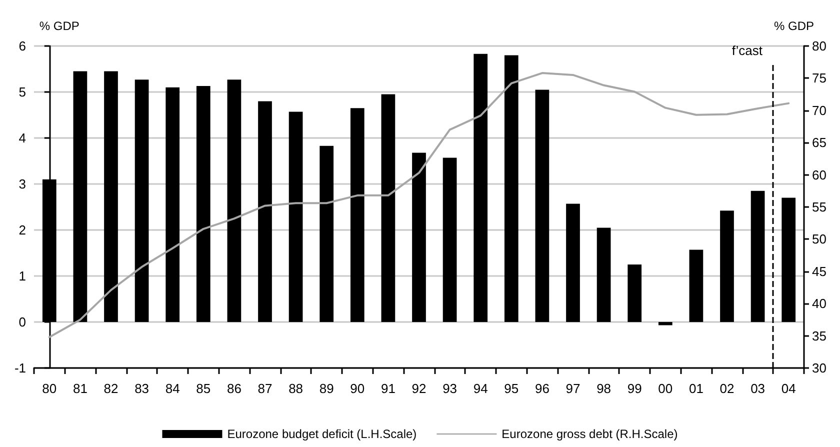 The height and width of the screenshot is (447, 840). Describe the element at coordinates (22, 138) in the screenshot. I see `y-tick-label: 4` at that location.